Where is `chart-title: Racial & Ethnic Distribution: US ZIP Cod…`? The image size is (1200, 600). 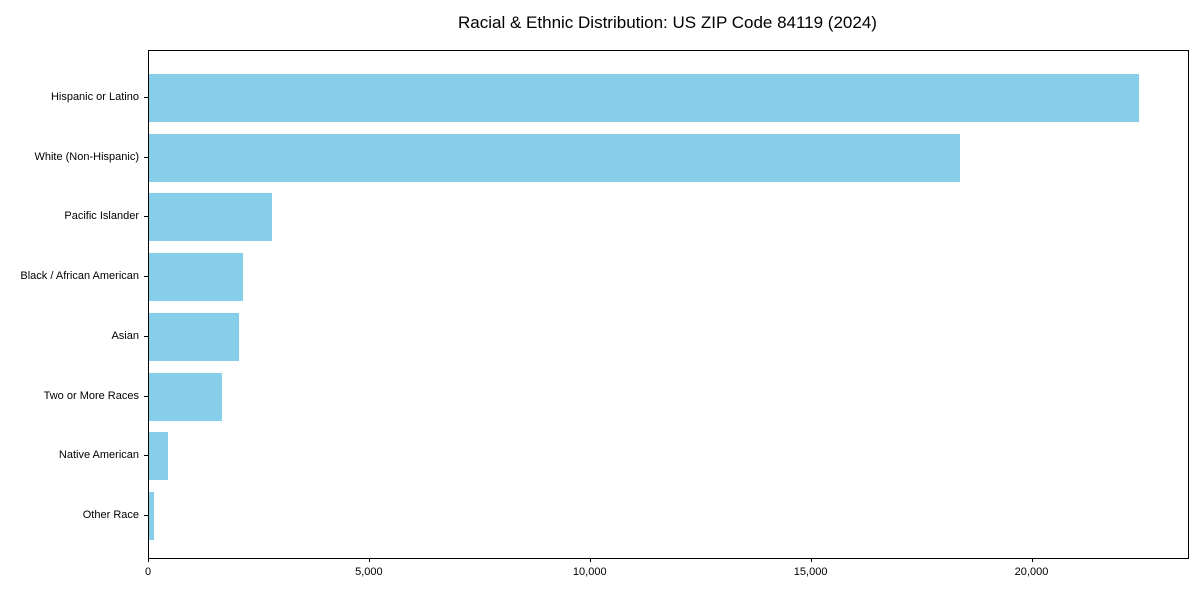 chart-title: Racial & Ethnic Distribution: US ZIP Cod… is located at coordinates (667, 22).